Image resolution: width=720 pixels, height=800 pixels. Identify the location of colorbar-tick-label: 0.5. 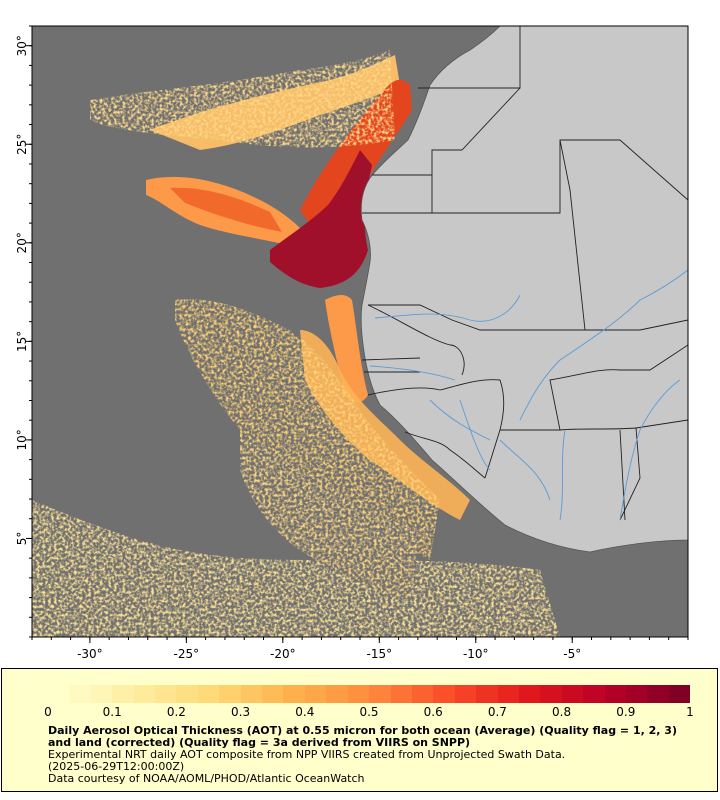
(369, 712).